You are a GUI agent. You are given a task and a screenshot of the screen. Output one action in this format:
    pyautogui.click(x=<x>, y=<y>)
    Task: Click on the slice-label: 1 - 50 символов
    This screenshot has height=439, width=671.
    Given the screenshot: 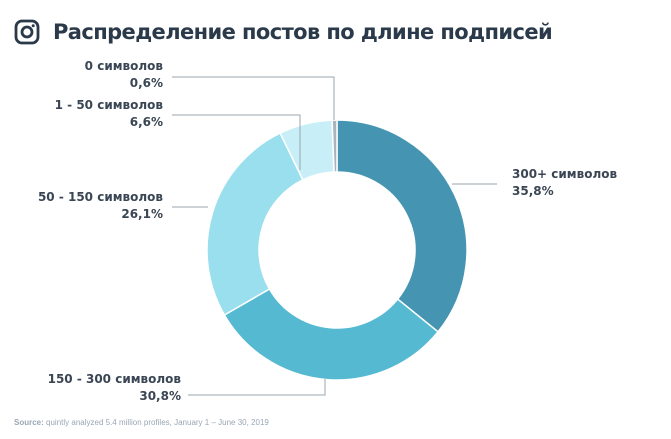 What is the action you would take?
    pyautogui.click(x=109, y=105)
    